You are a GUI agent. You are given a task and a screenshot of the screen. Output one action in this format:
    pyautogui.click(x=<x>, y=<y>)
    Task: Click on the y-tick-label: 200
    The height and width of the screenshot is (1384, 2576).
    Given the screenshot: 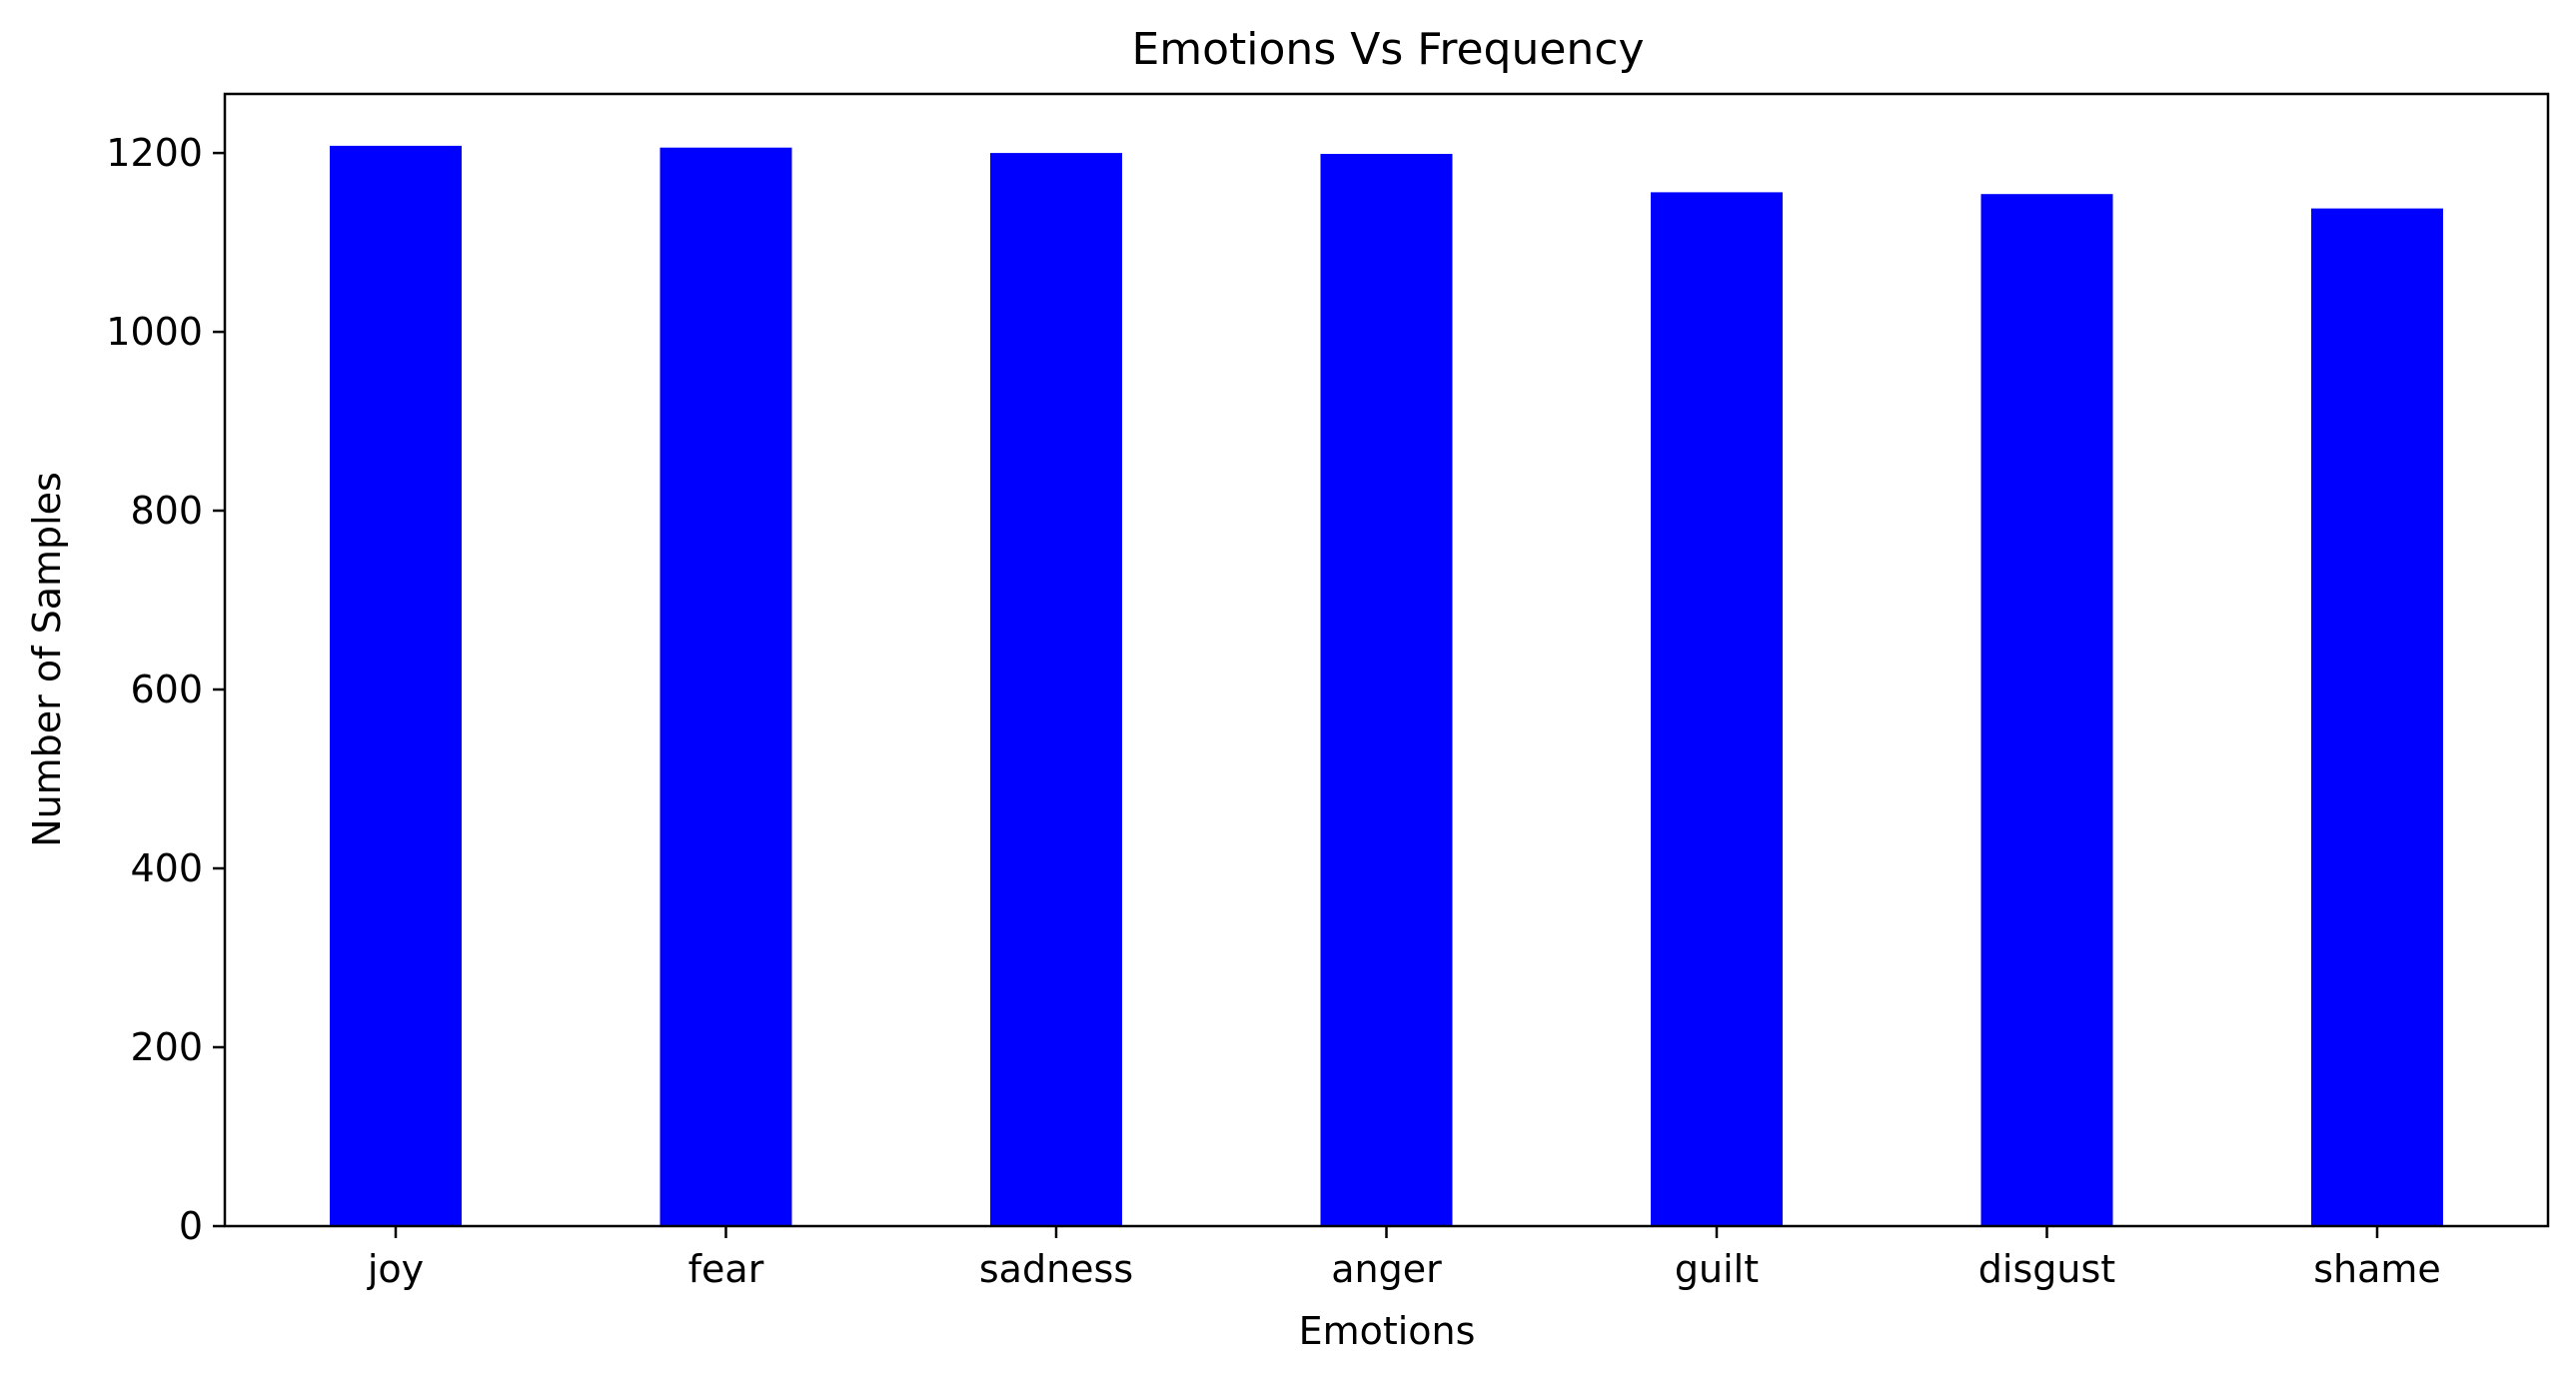 What is the action you would take?
    pyautogui.click(x=166, y=1047)
    